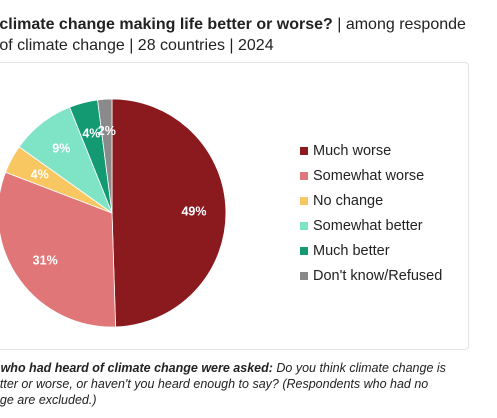 The image size is (497, 418). Describe the element at coordinates (107, 131) in the screenshot. I see `data-label-don-t-know-refused: 2%` at that location.